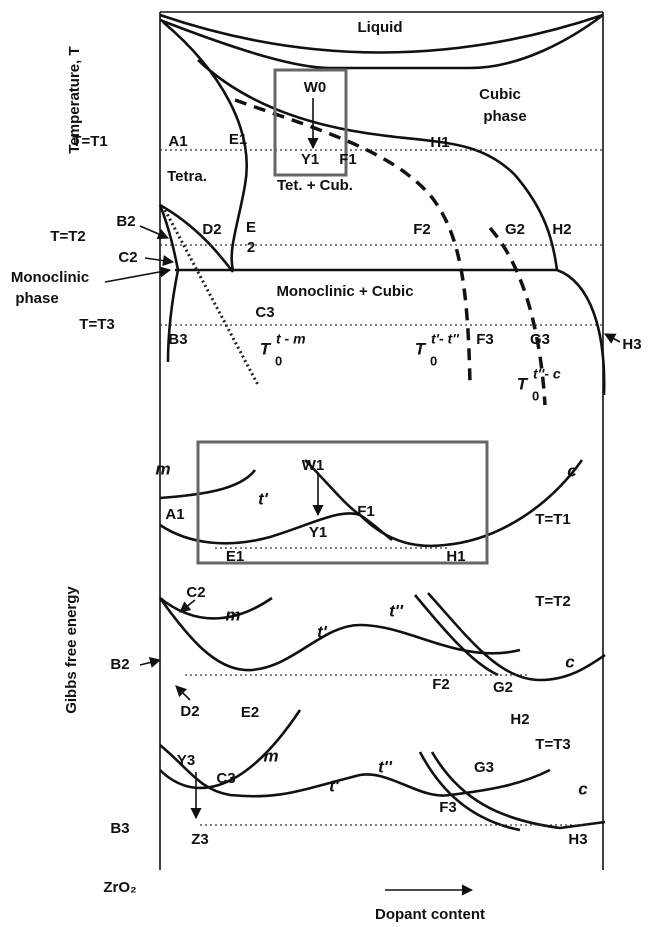  What do you see at coordinates (125, 221) in the screenshot?
I see `point-label: B2` at bounding box center [125, 221].